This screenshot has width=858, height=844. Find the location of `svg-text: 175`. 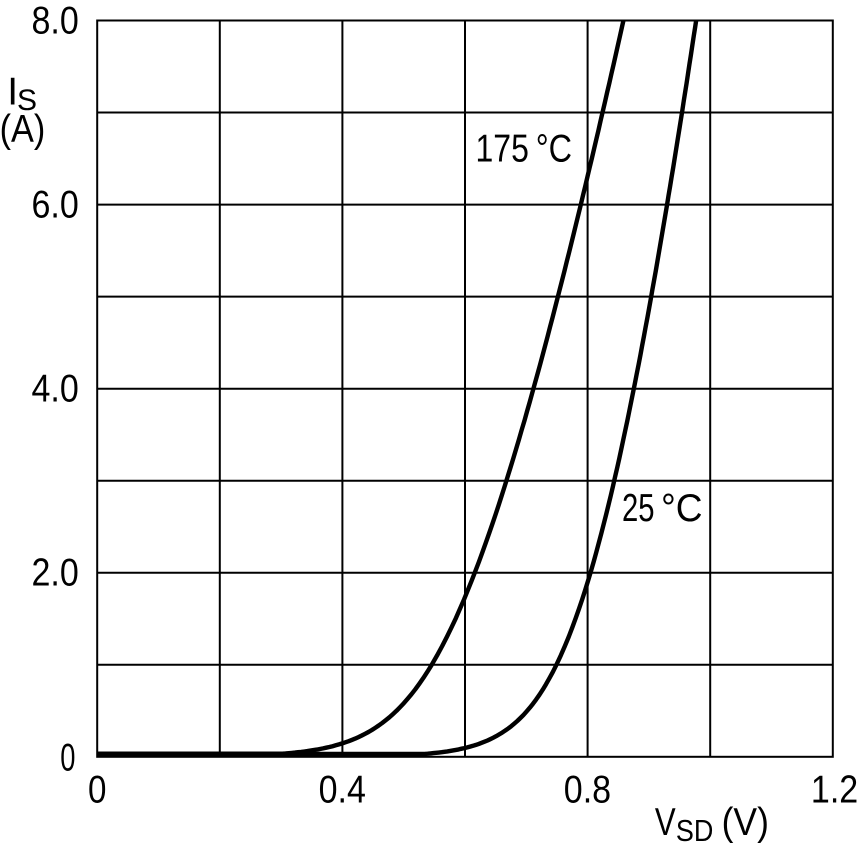

svg-text: 175 is located at coordinates (502, 149).